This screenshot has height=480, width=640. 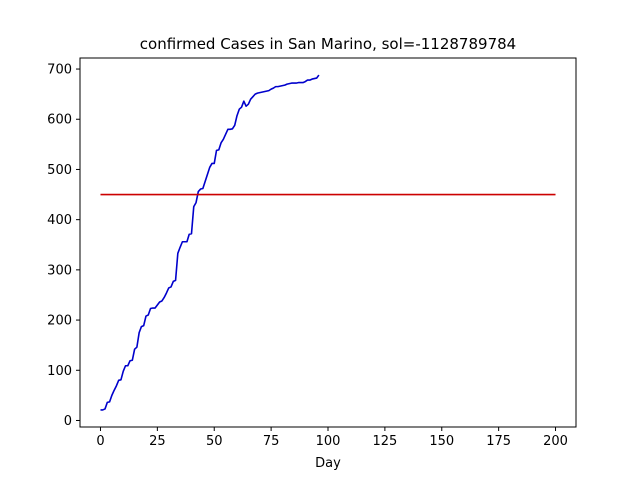 I want to click on x-axis-label: Day, so click(x=328, y=463).